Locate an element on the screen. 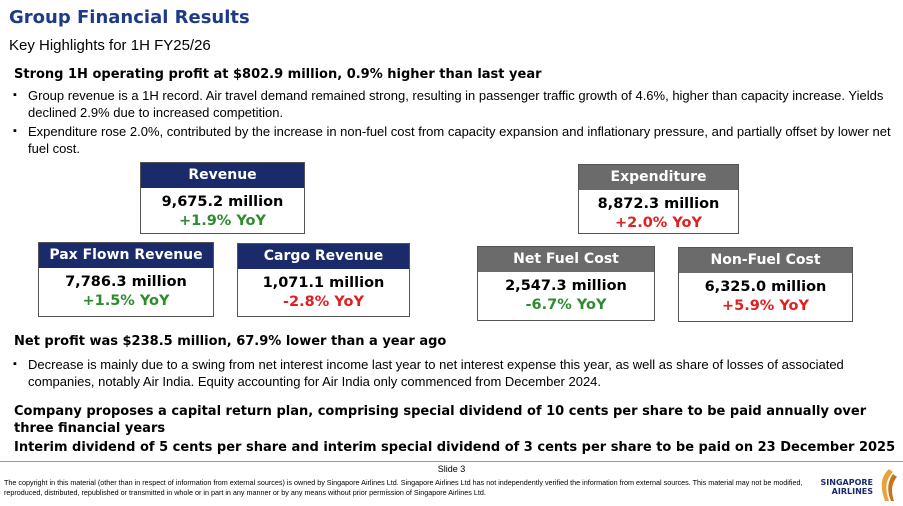 This screenshot has width=903, height=506. expenditure-value: 8,872.3 million is located at coordinates (658, 204).